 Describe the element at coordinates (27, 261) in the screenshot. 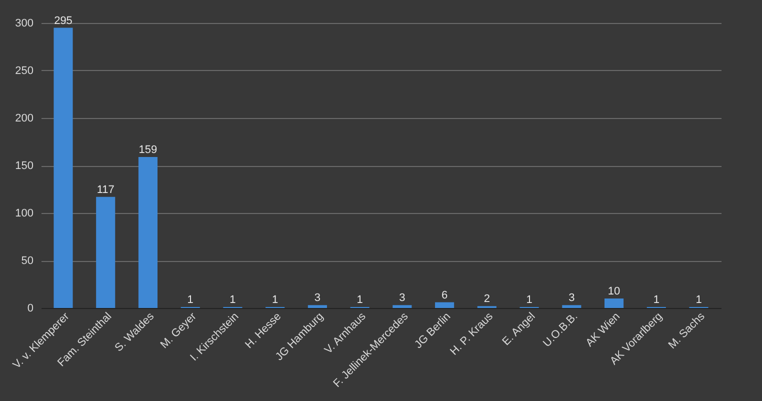

I see `y-tick-label: 50` at that location.